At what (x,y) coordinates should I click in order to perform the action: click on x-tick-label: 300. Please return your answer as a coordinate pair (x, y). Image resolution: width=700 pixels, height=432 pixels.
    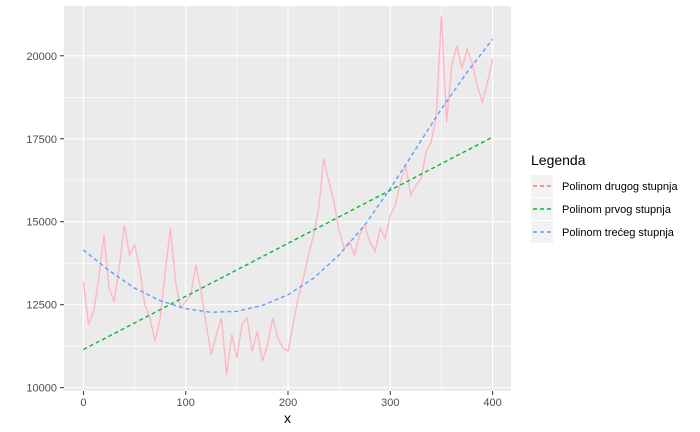
    Looking at the image, I should click on (390, 403).